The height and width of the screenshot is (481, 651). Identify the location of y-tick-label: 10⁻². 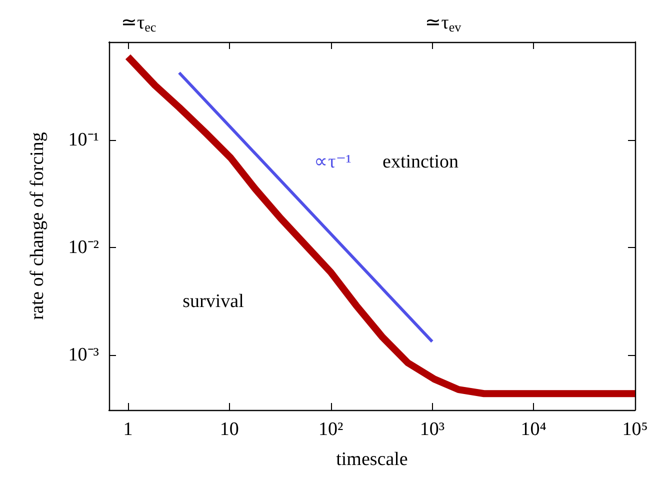
(84, 247).